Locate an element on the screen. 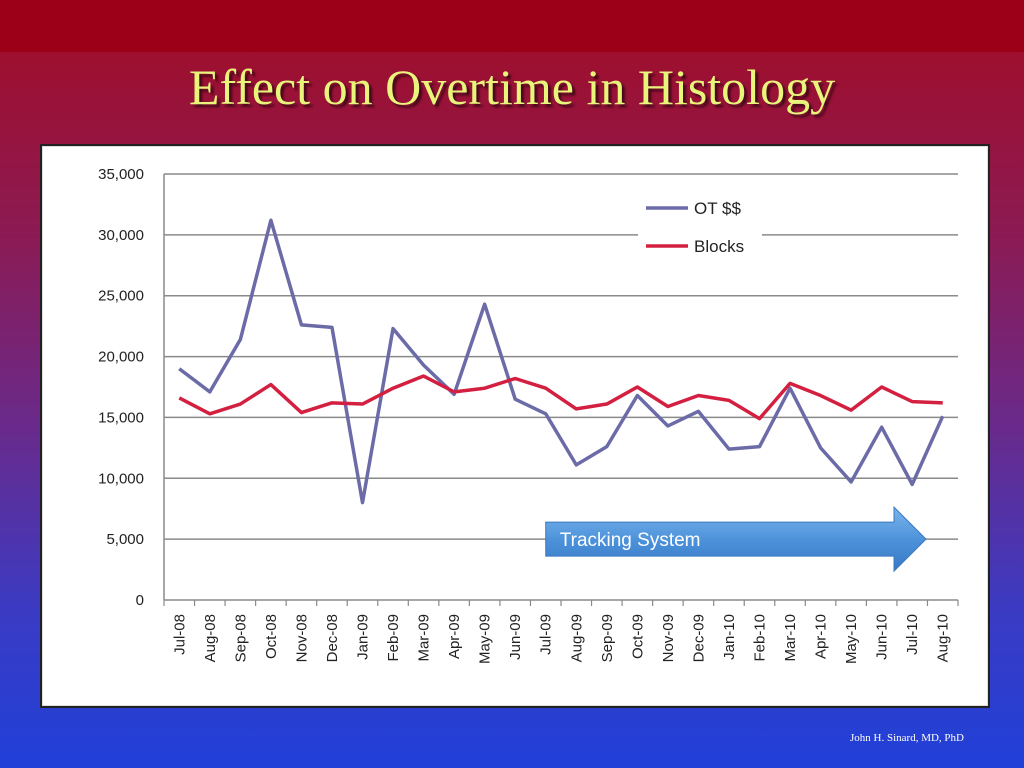 Image resolution: width=1024 pixels, height=768 pixels. legend: OT $$ Blocks is located at coordinates (700, 224).